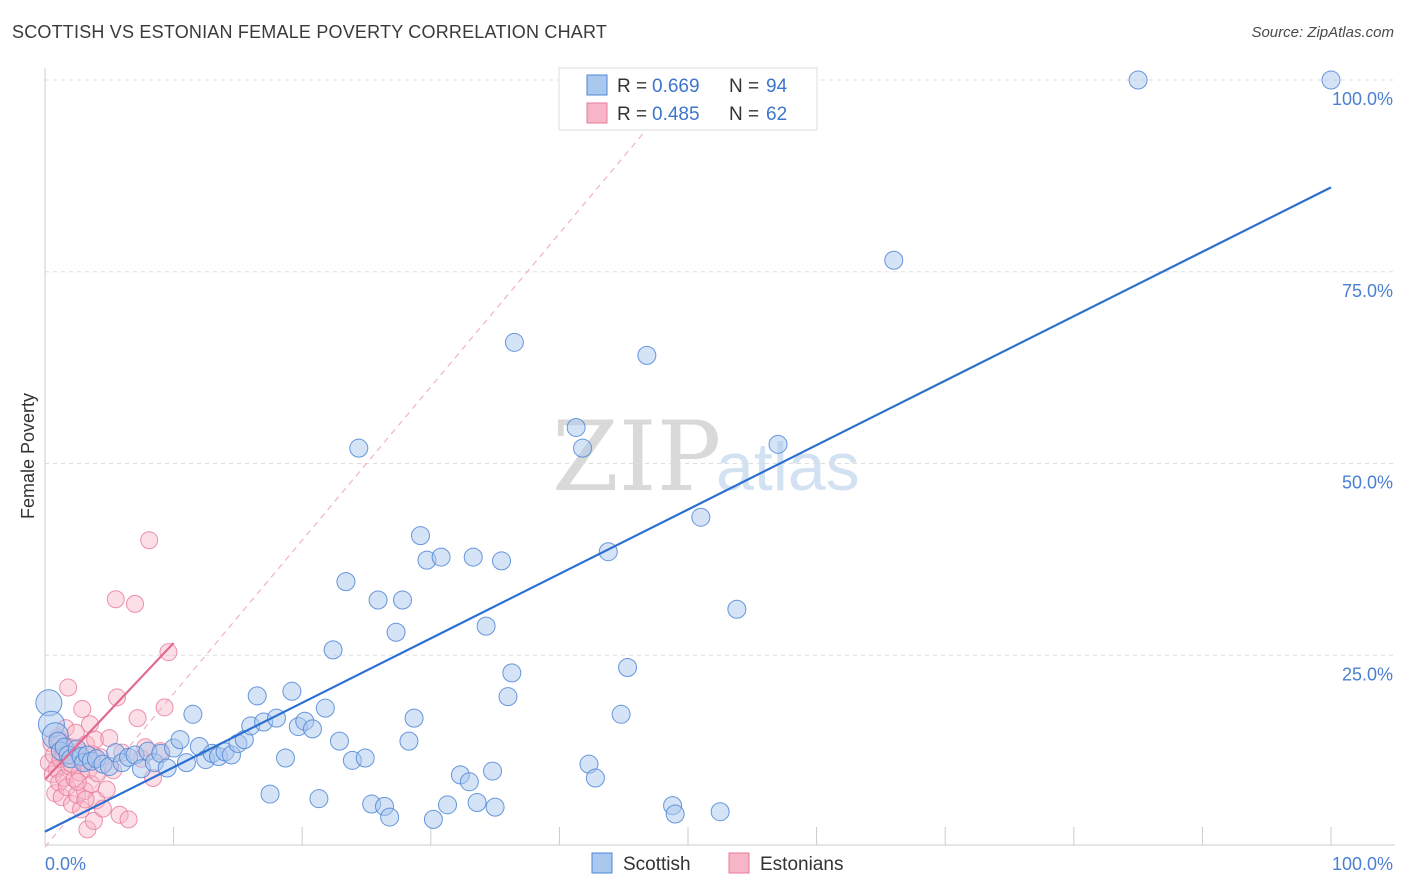  I want to click on legend-n-label-1: N =, so click(744, 86).